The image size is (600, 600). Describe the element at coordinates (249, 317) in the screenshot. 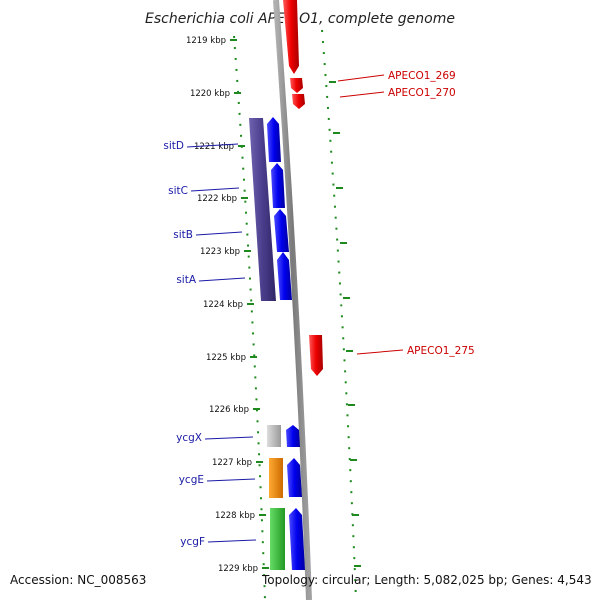

I see `track-left` at that location.